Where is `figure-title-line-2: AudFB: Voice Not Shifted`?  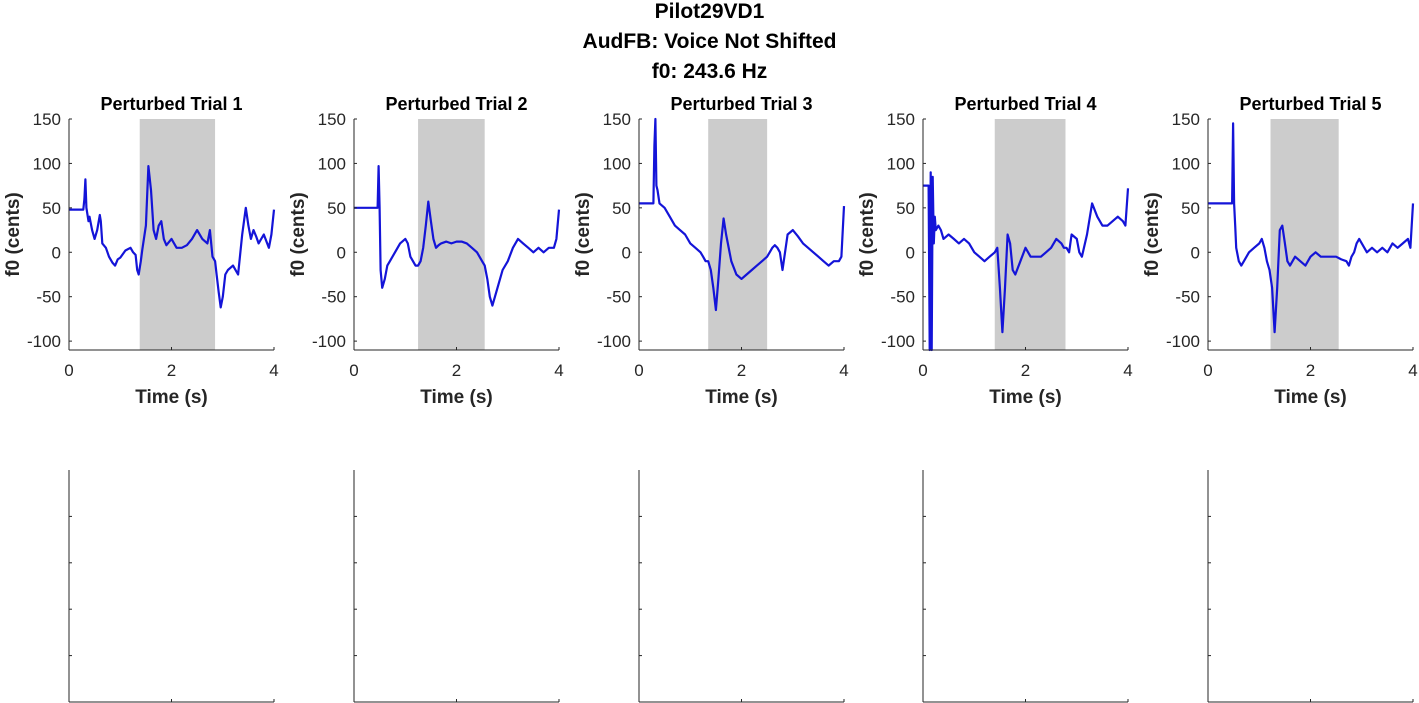 figure-title-line-2: AudFB: Voice Not Shifted is located at coordinates (709, 41).